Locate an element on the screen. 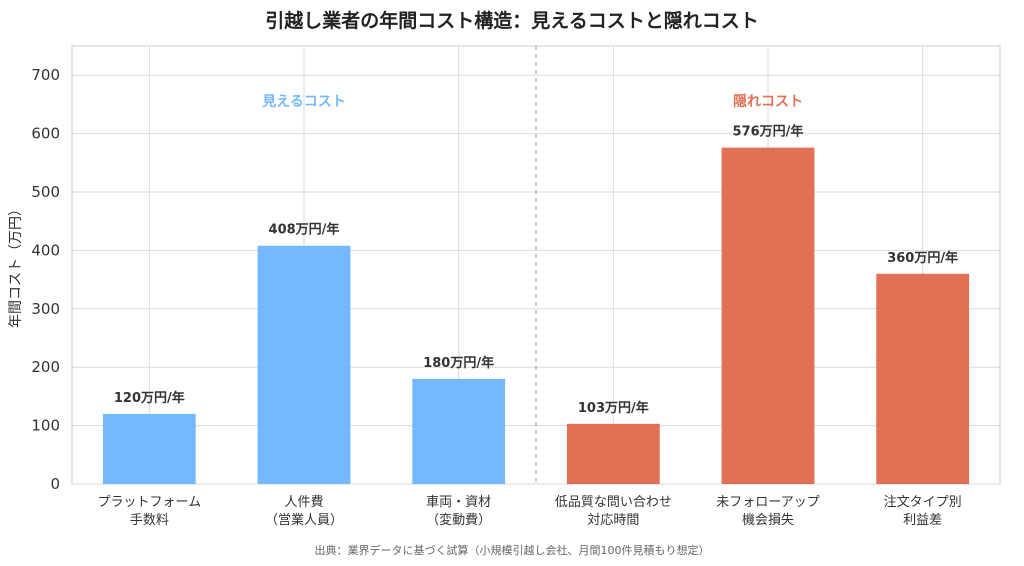 The image size is (1024, 566). y-tick-label: 200 is located at coordinates (45, 367).